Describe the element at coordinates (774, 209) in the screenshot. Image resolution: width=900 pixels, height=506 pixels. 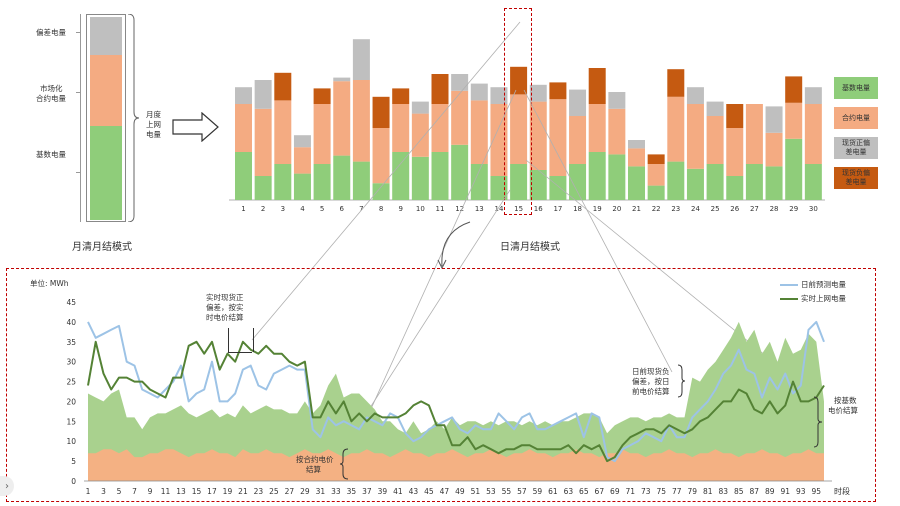
I see `day-tick-label: 28` at that location.